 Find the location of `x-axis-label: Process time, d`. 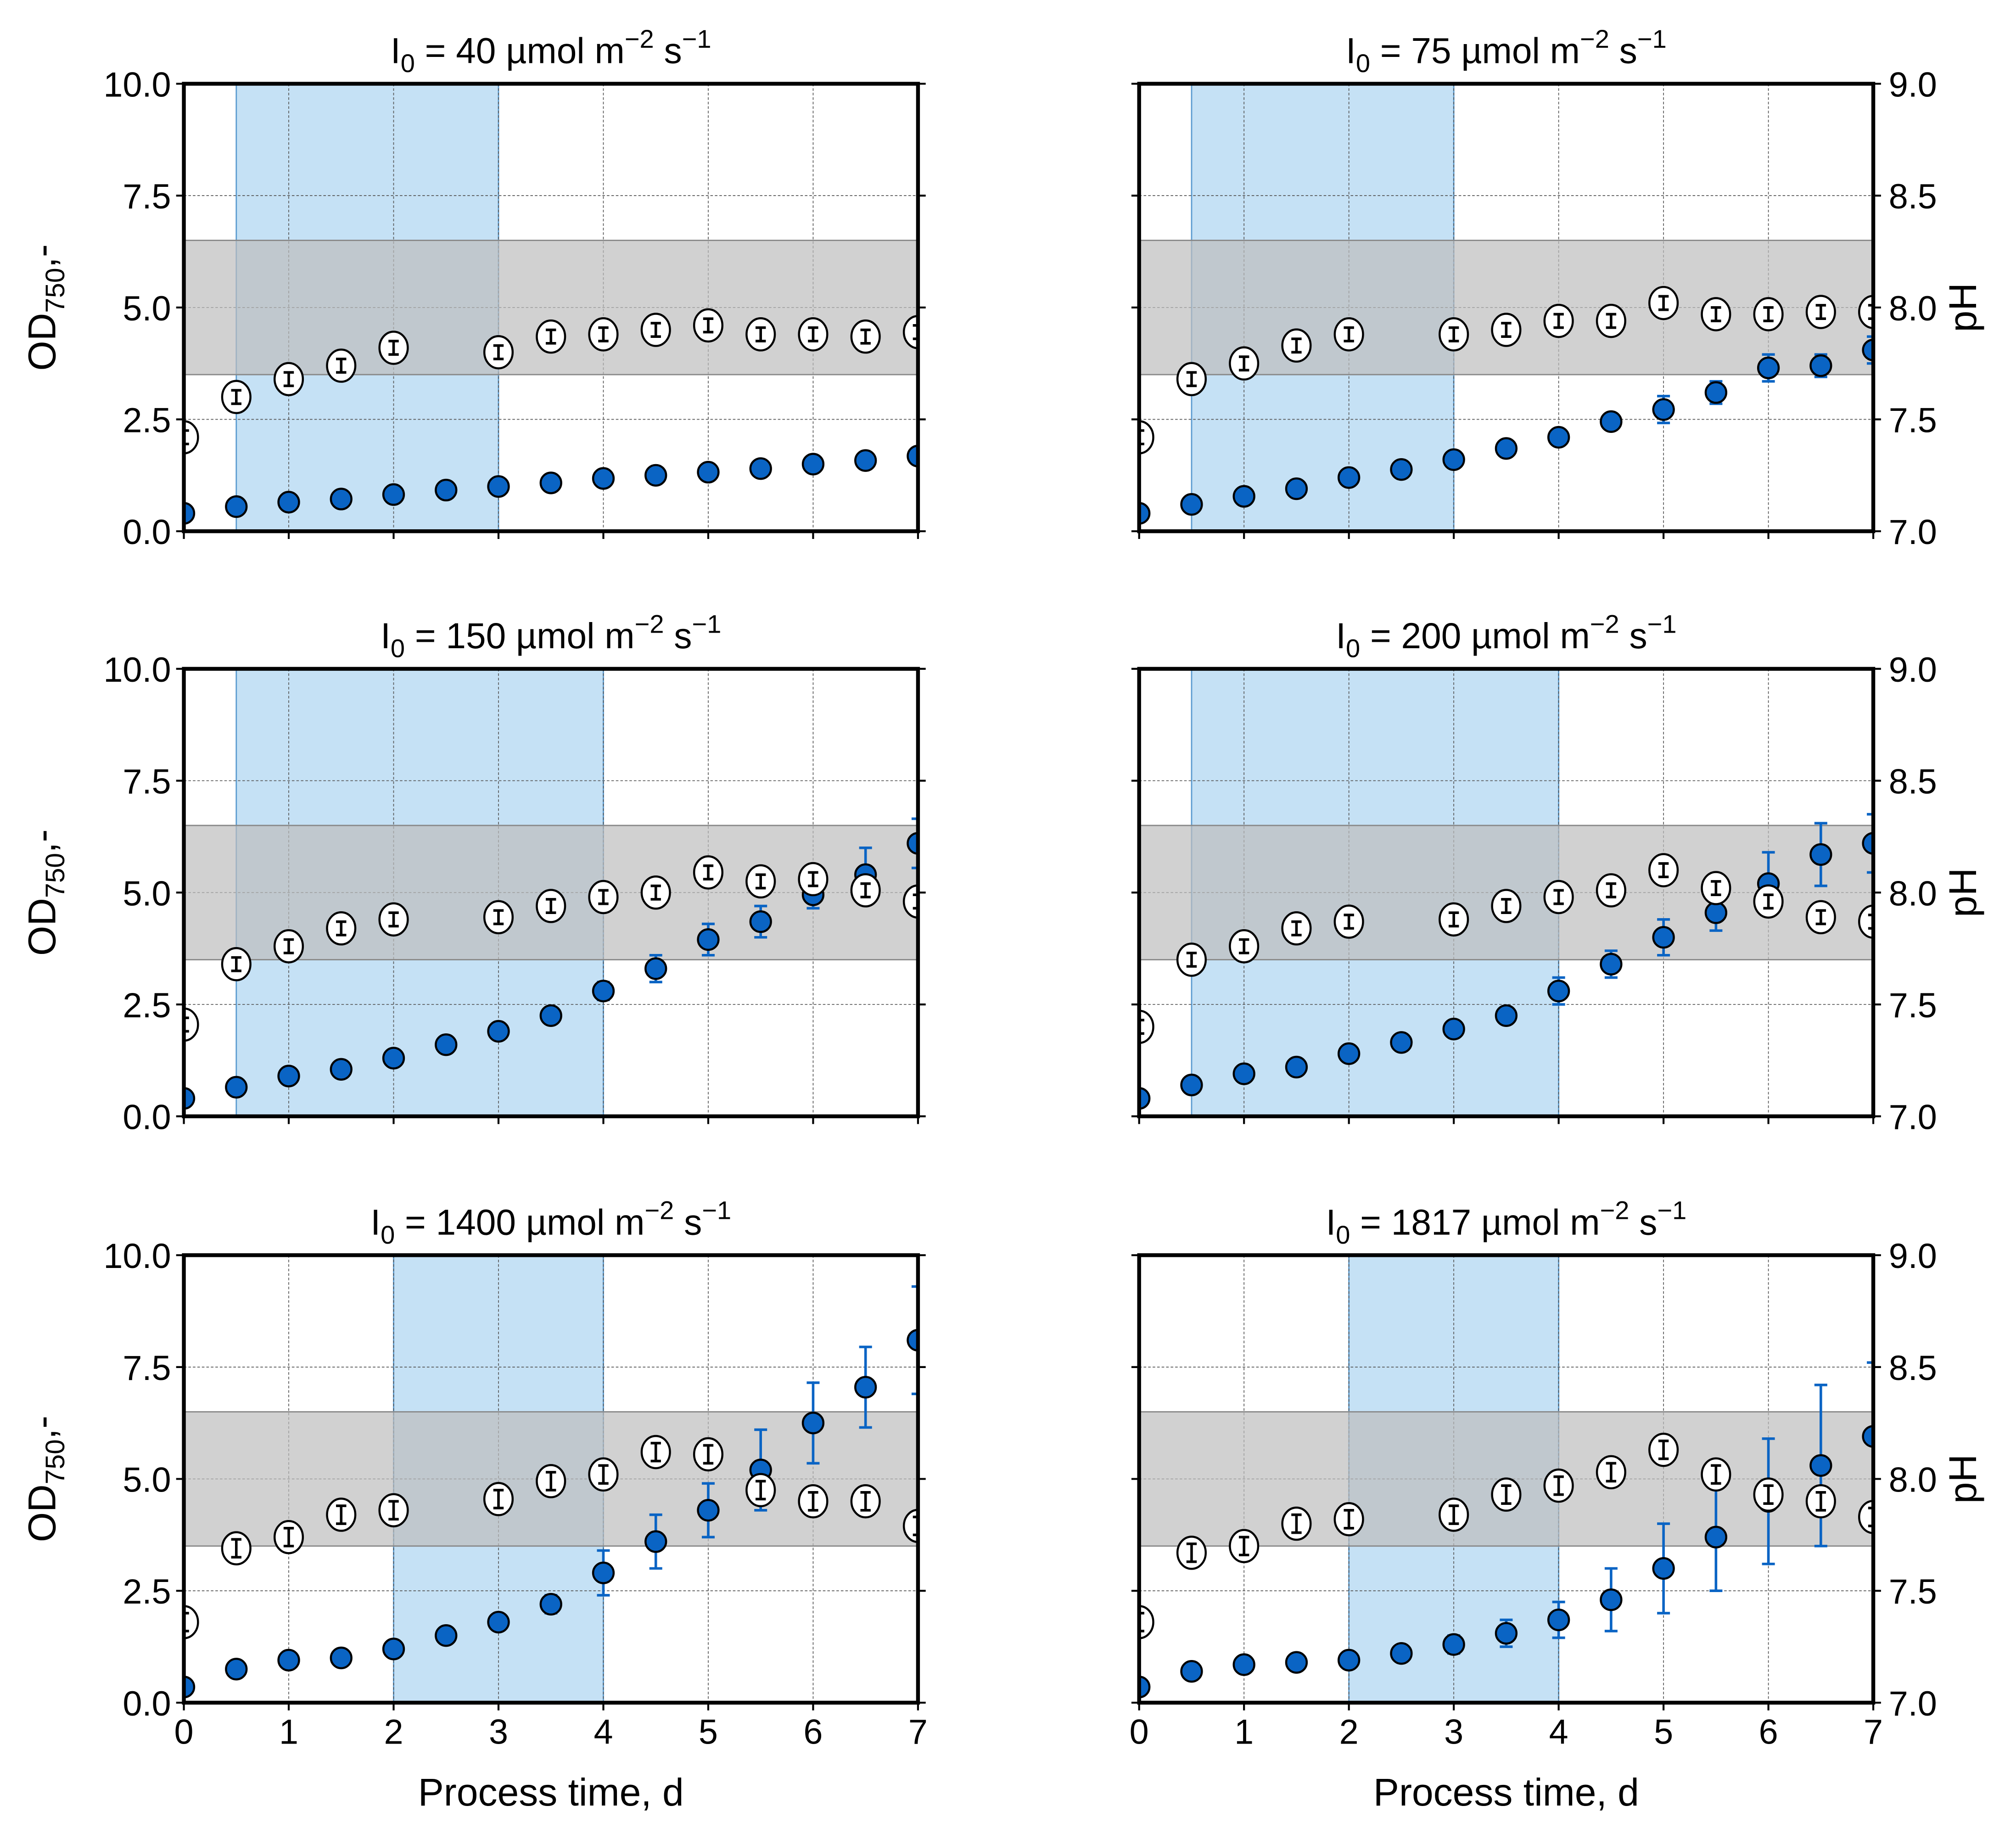

x-axis-label: Process time, d is located at coordinates (1506, 1793).